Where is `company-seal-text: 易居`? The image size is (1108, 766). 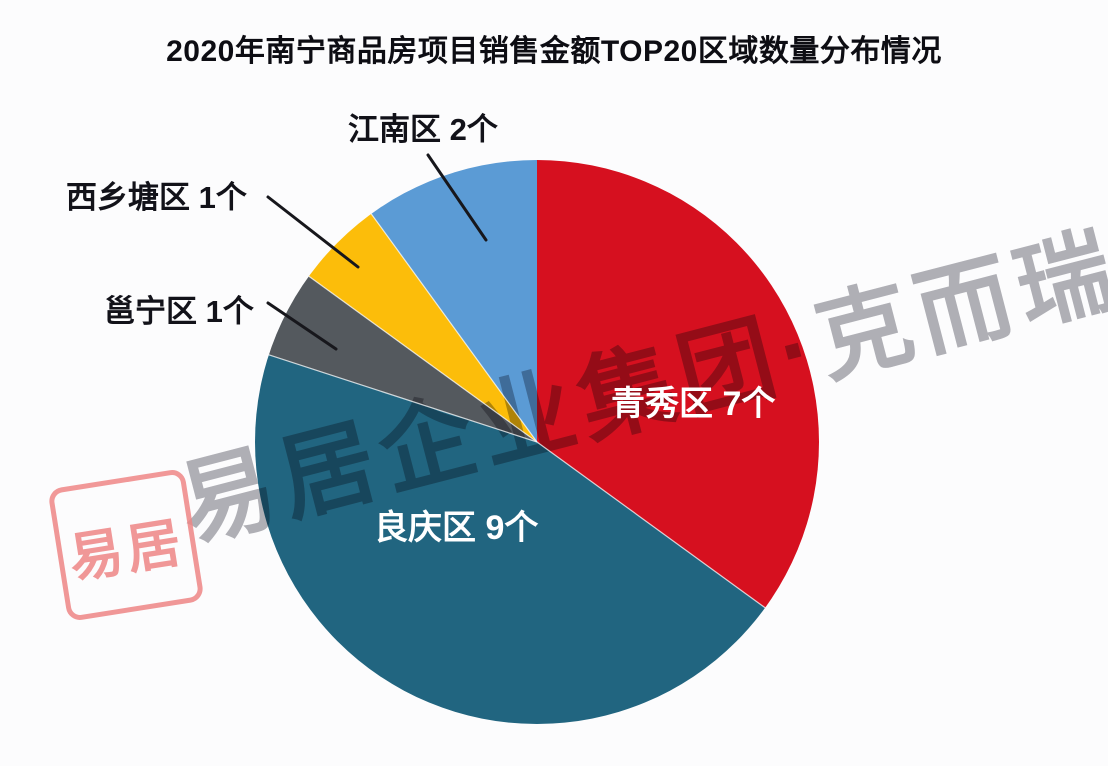
company-seal-text: 易居 is located at coordinates (126, 550).